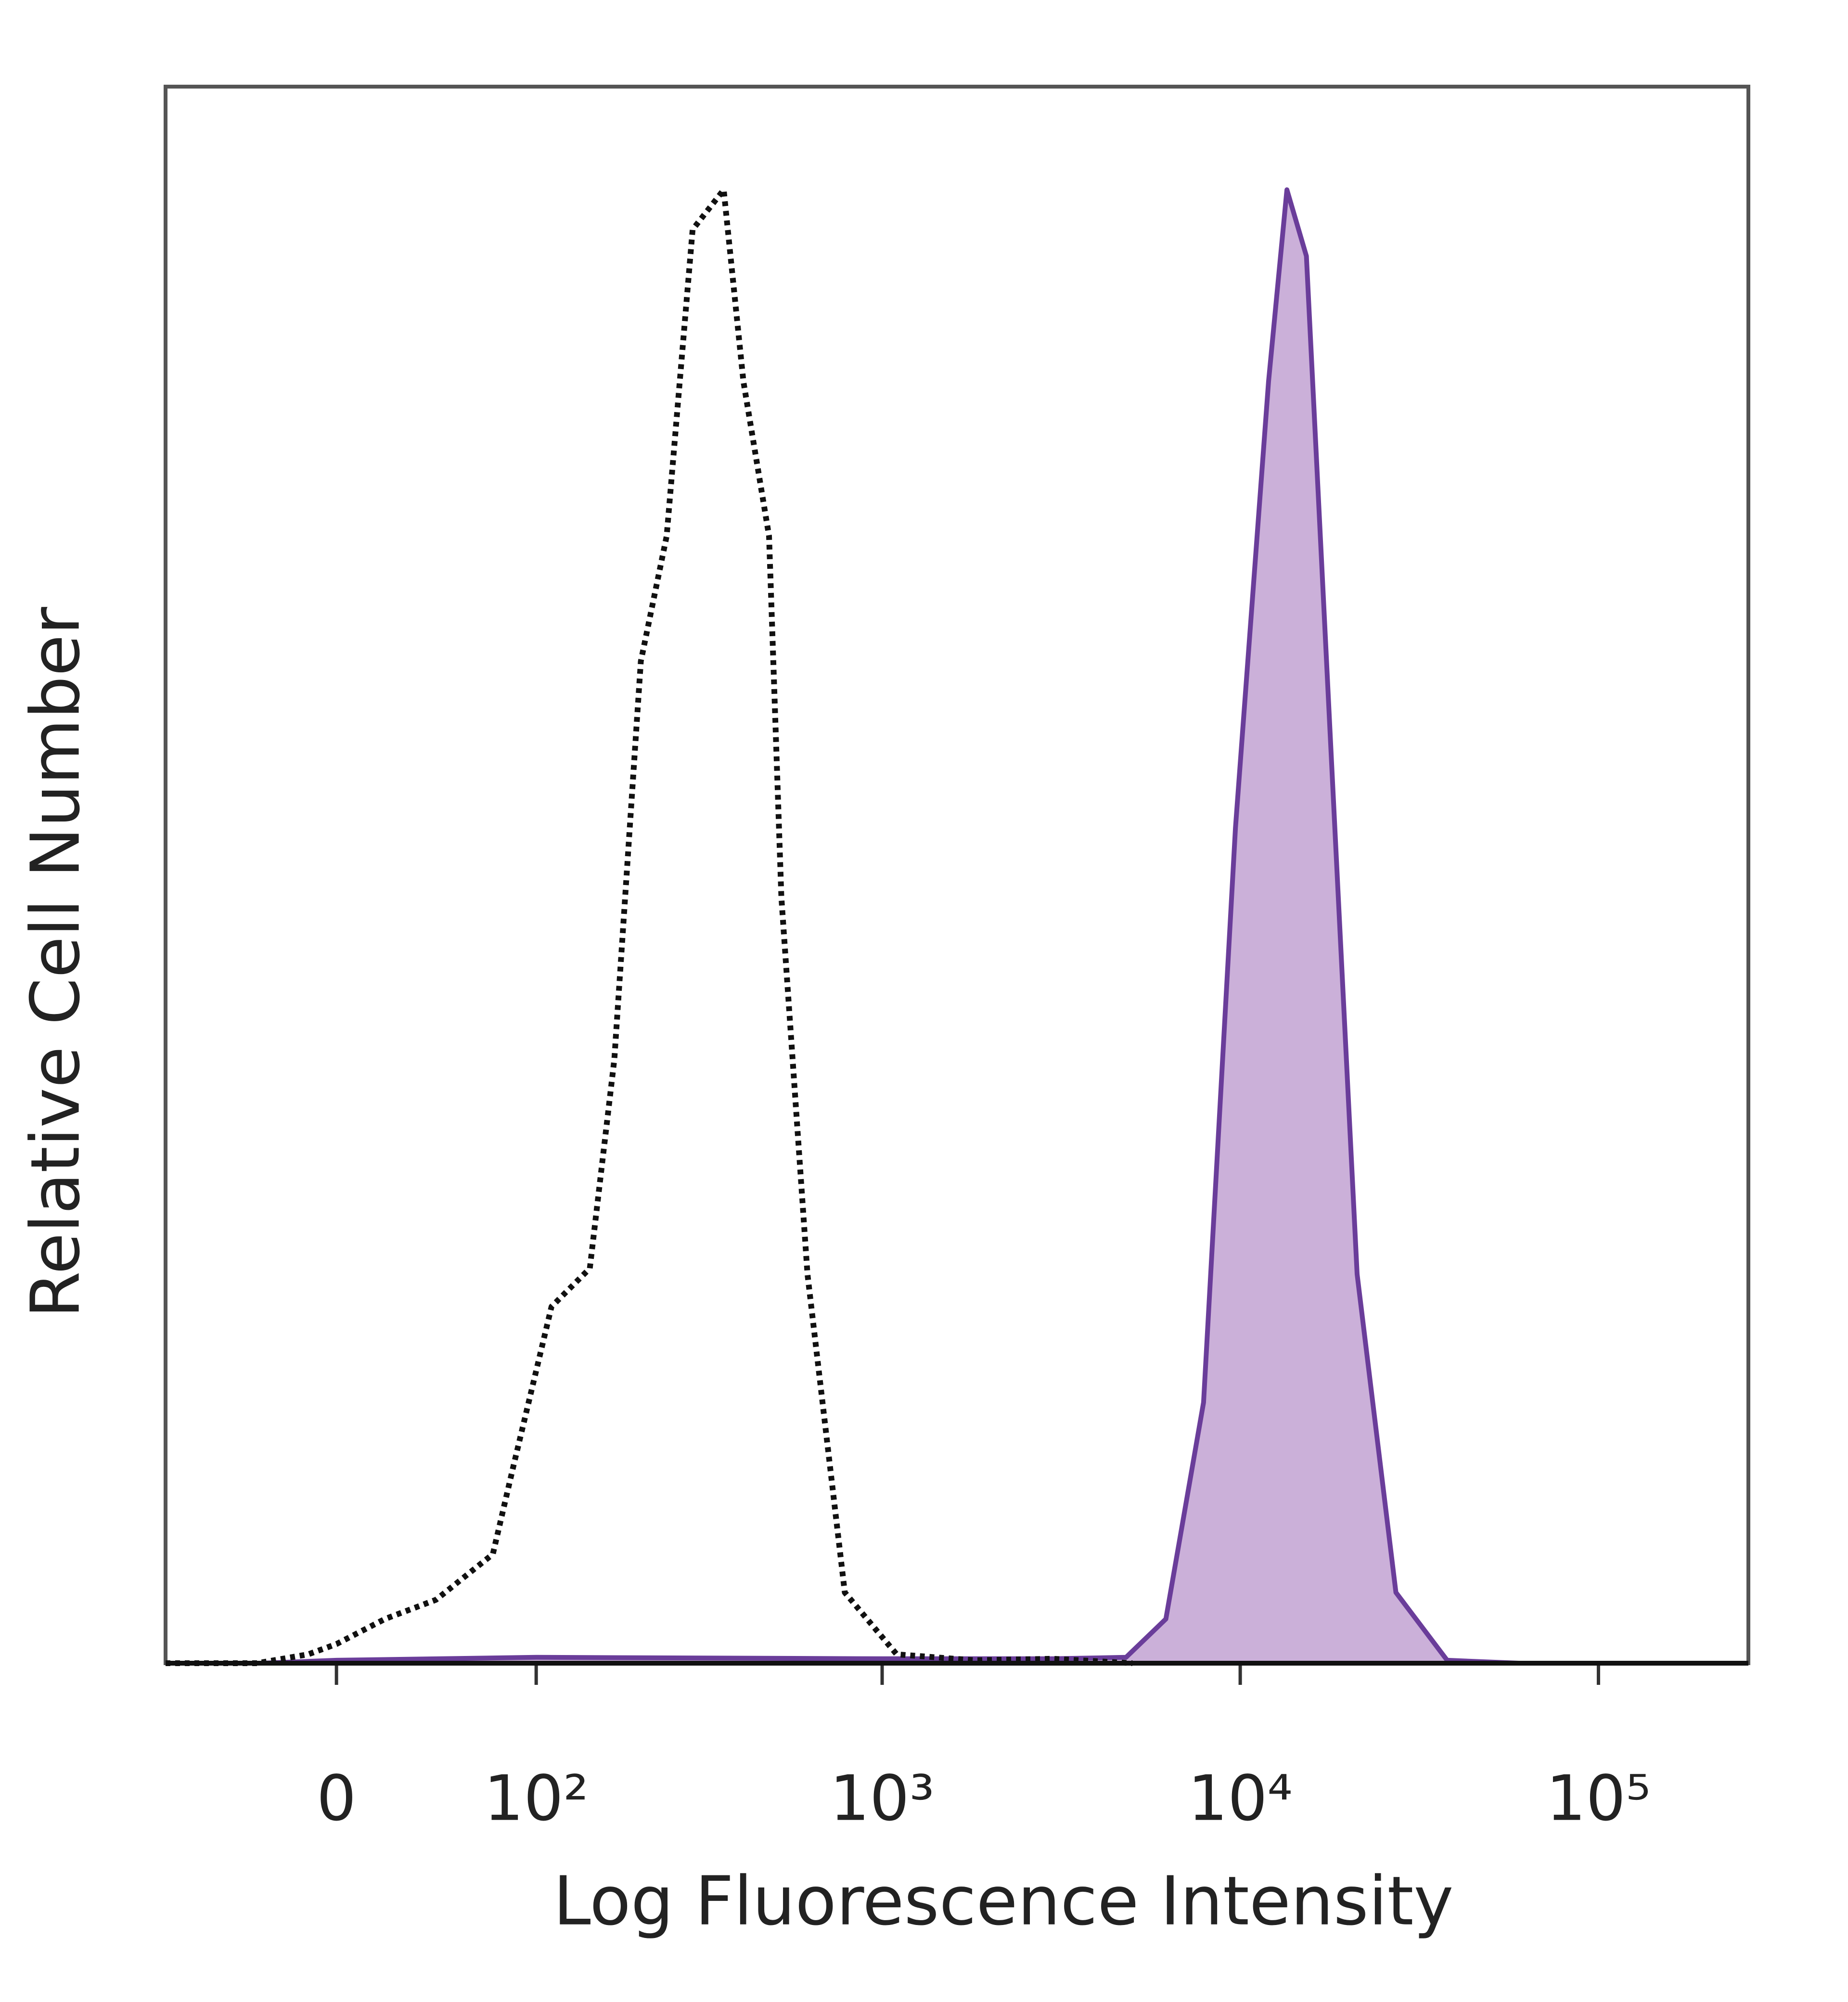 The image size is (1848, 2002). Describe the element at coordinates (56, 962) in the screenshot. I see `y-axis-title: Relative Cell Number` at that location.